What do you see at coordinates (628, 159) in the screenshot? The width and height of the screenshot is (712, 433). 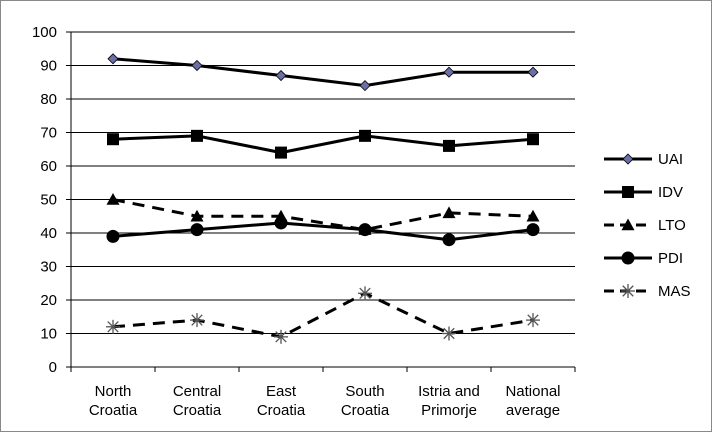 I see `legend-marker-uai` at bounding box center [628, 159].